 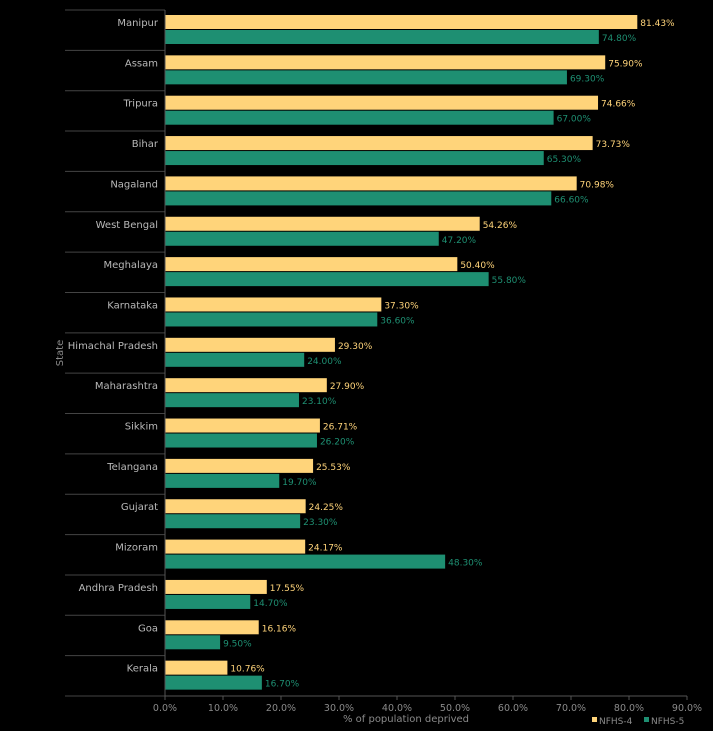 What do you see at coordinates (325, 549) in the screenshot?
I see `data-label: 24.17%` at bounding box center [325, 549].